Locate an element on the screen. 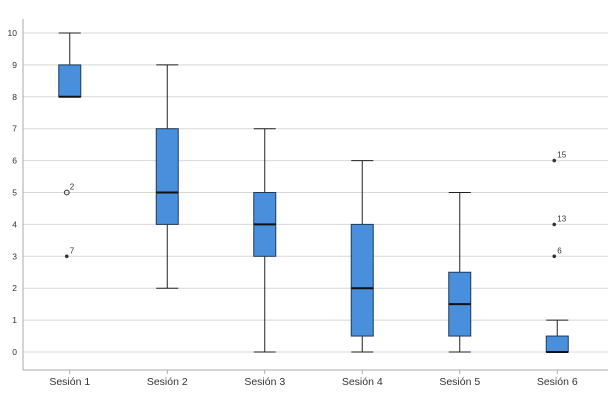 The width and height of the screenshot is (614, 395). y-tick-label: 10 is located at coordinates (13, 33).